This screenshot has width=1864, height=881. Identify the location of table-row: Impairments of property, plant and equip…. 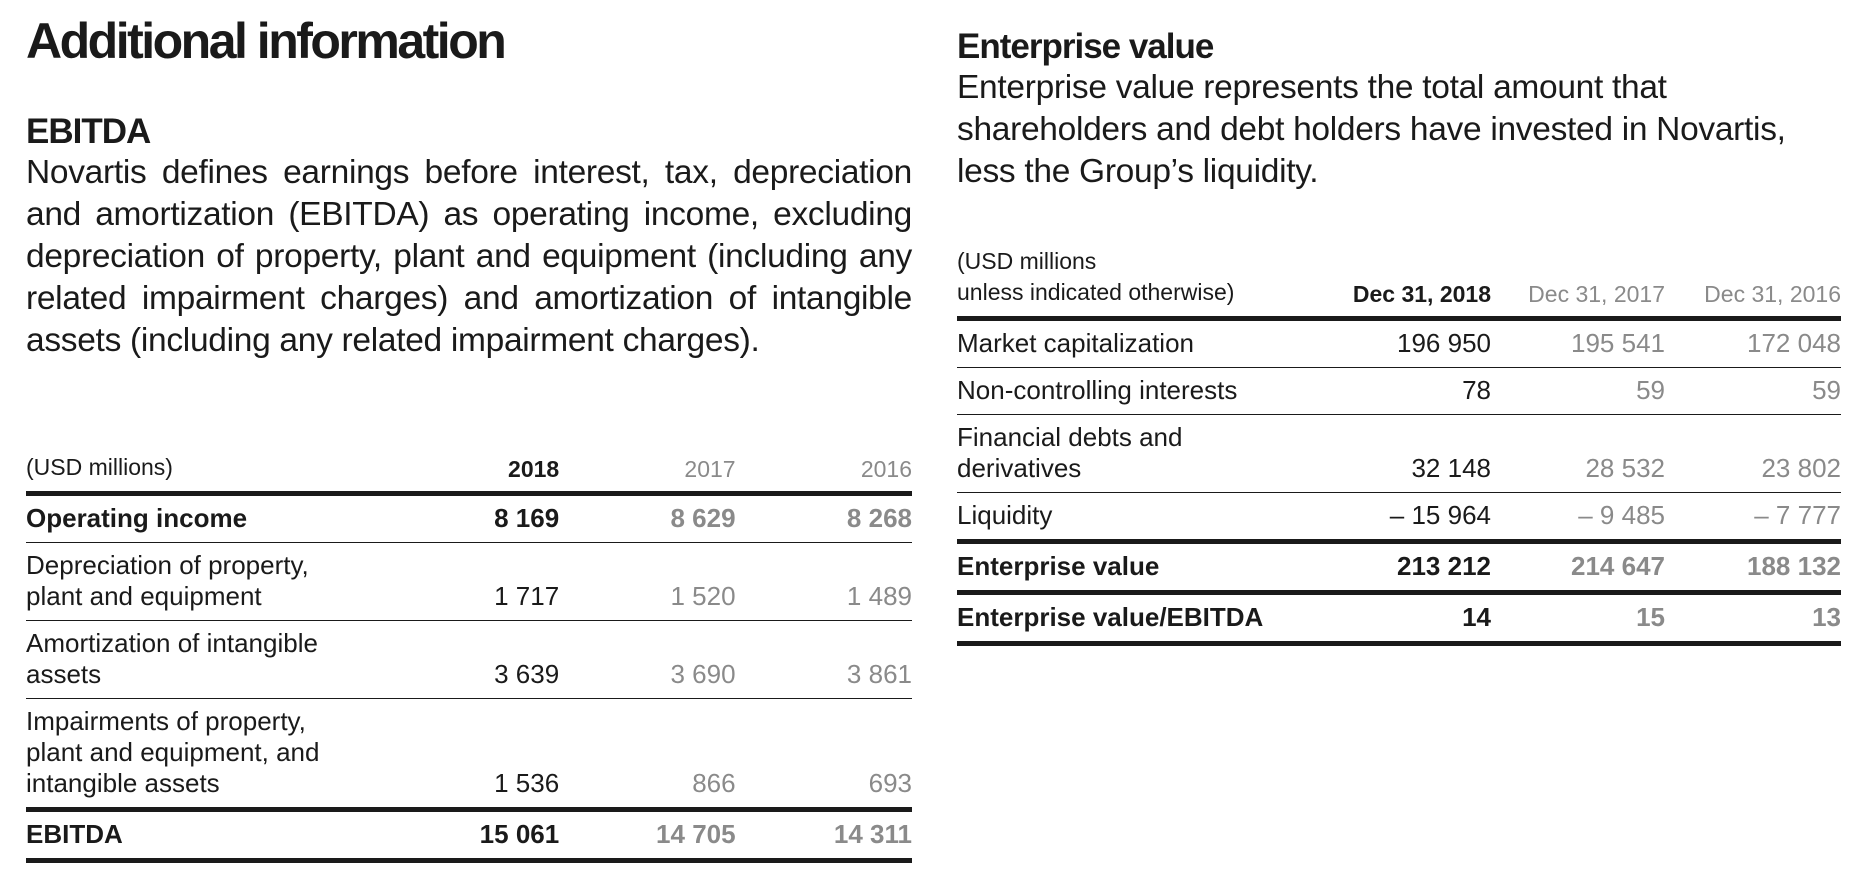
(469, 754).